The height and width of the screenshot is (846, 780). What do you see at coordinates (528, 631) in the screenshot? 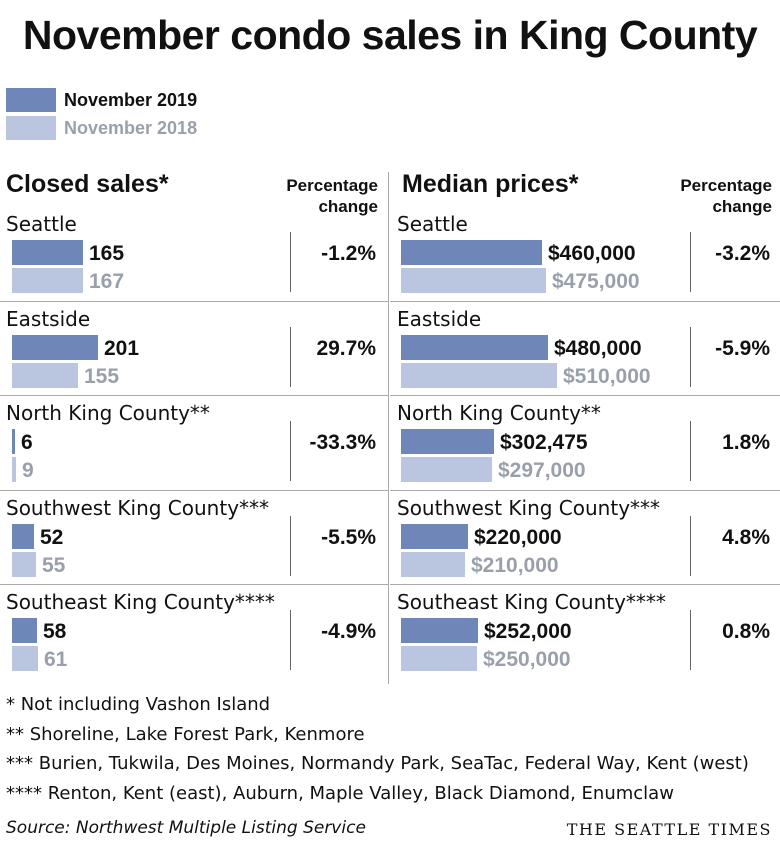
I see `median-prices-value-label-2019: $252,000` at bounding box center [528, 631].